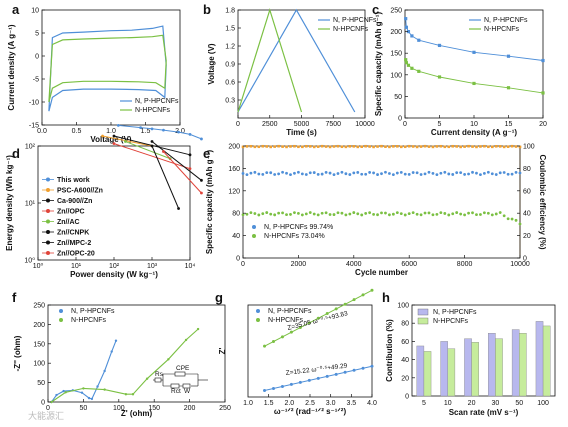  I want to click on legend-label: This work, so click(73, 180).